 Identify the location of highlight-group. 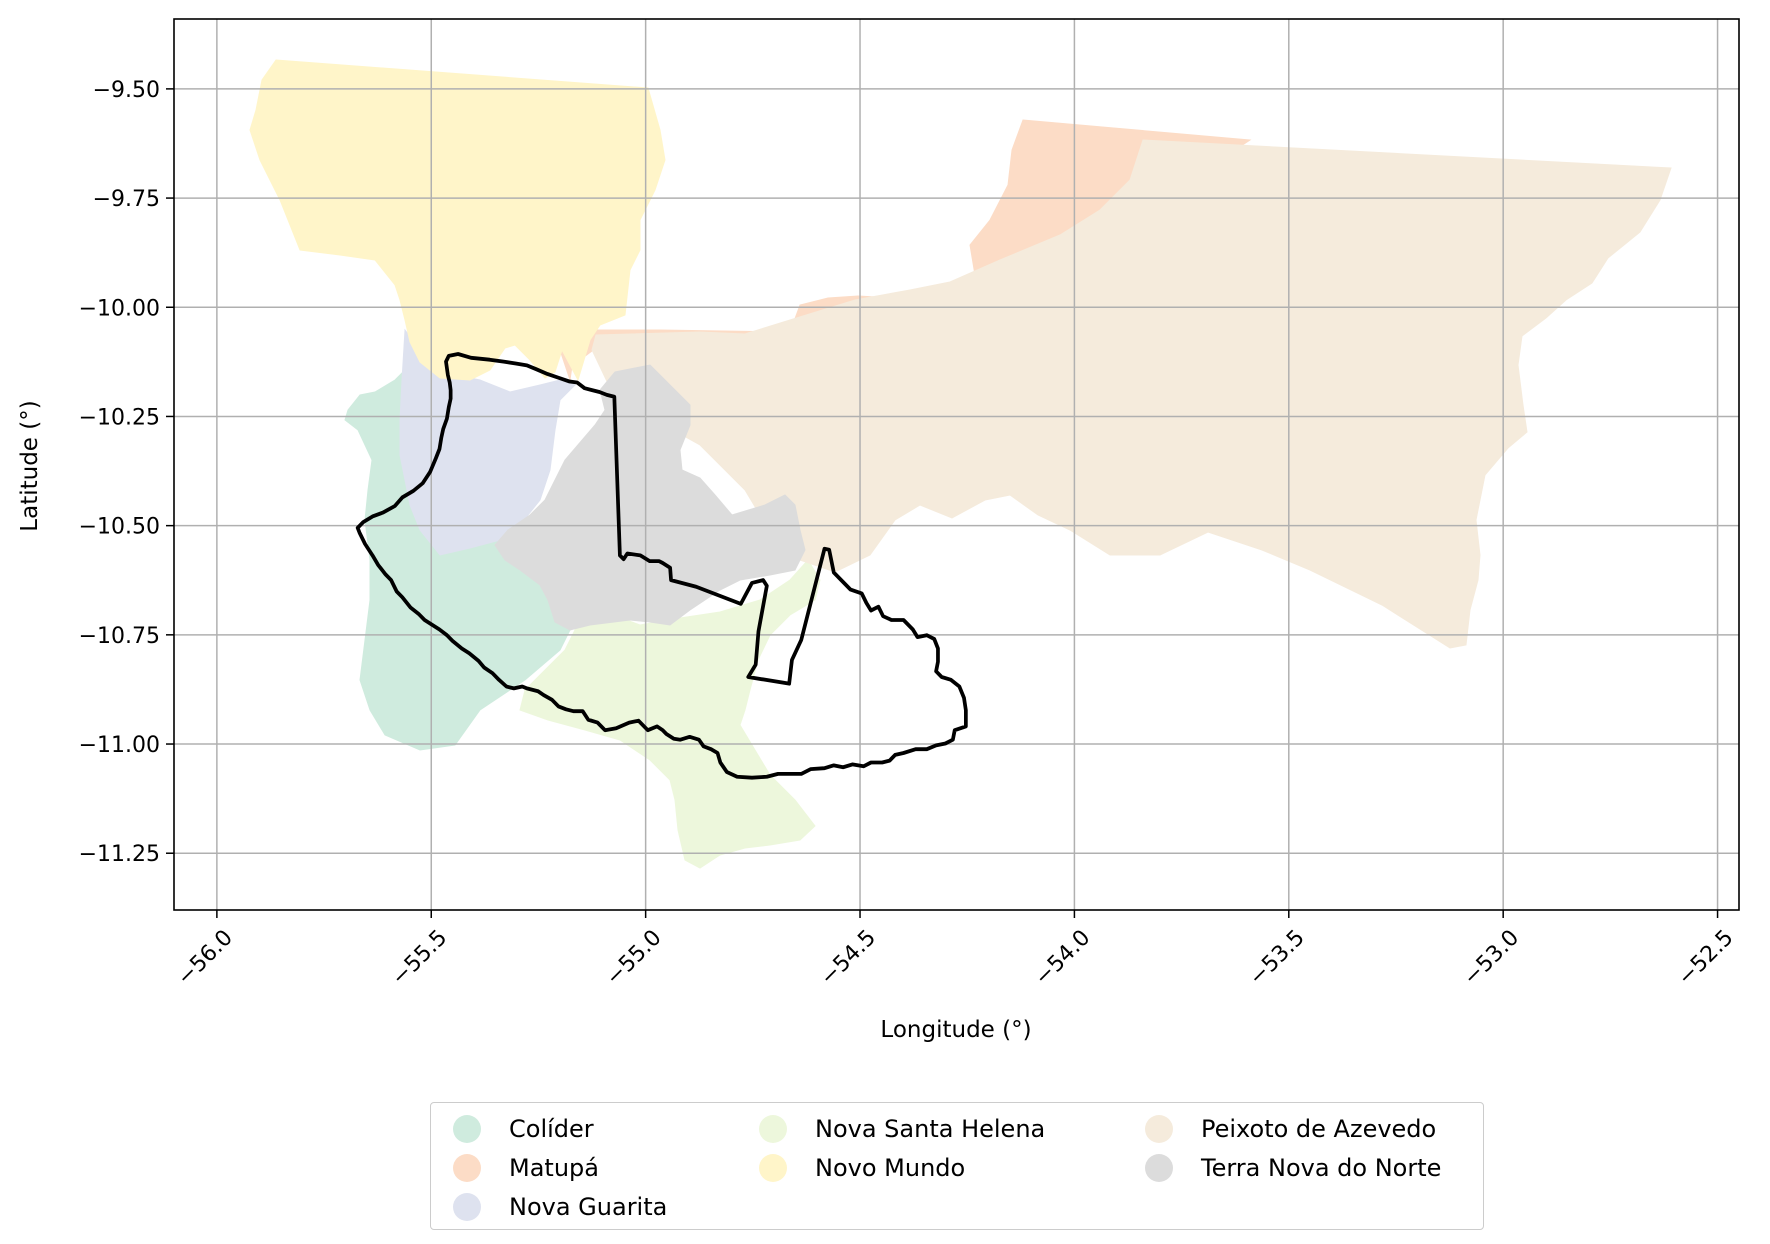
(661, 566).